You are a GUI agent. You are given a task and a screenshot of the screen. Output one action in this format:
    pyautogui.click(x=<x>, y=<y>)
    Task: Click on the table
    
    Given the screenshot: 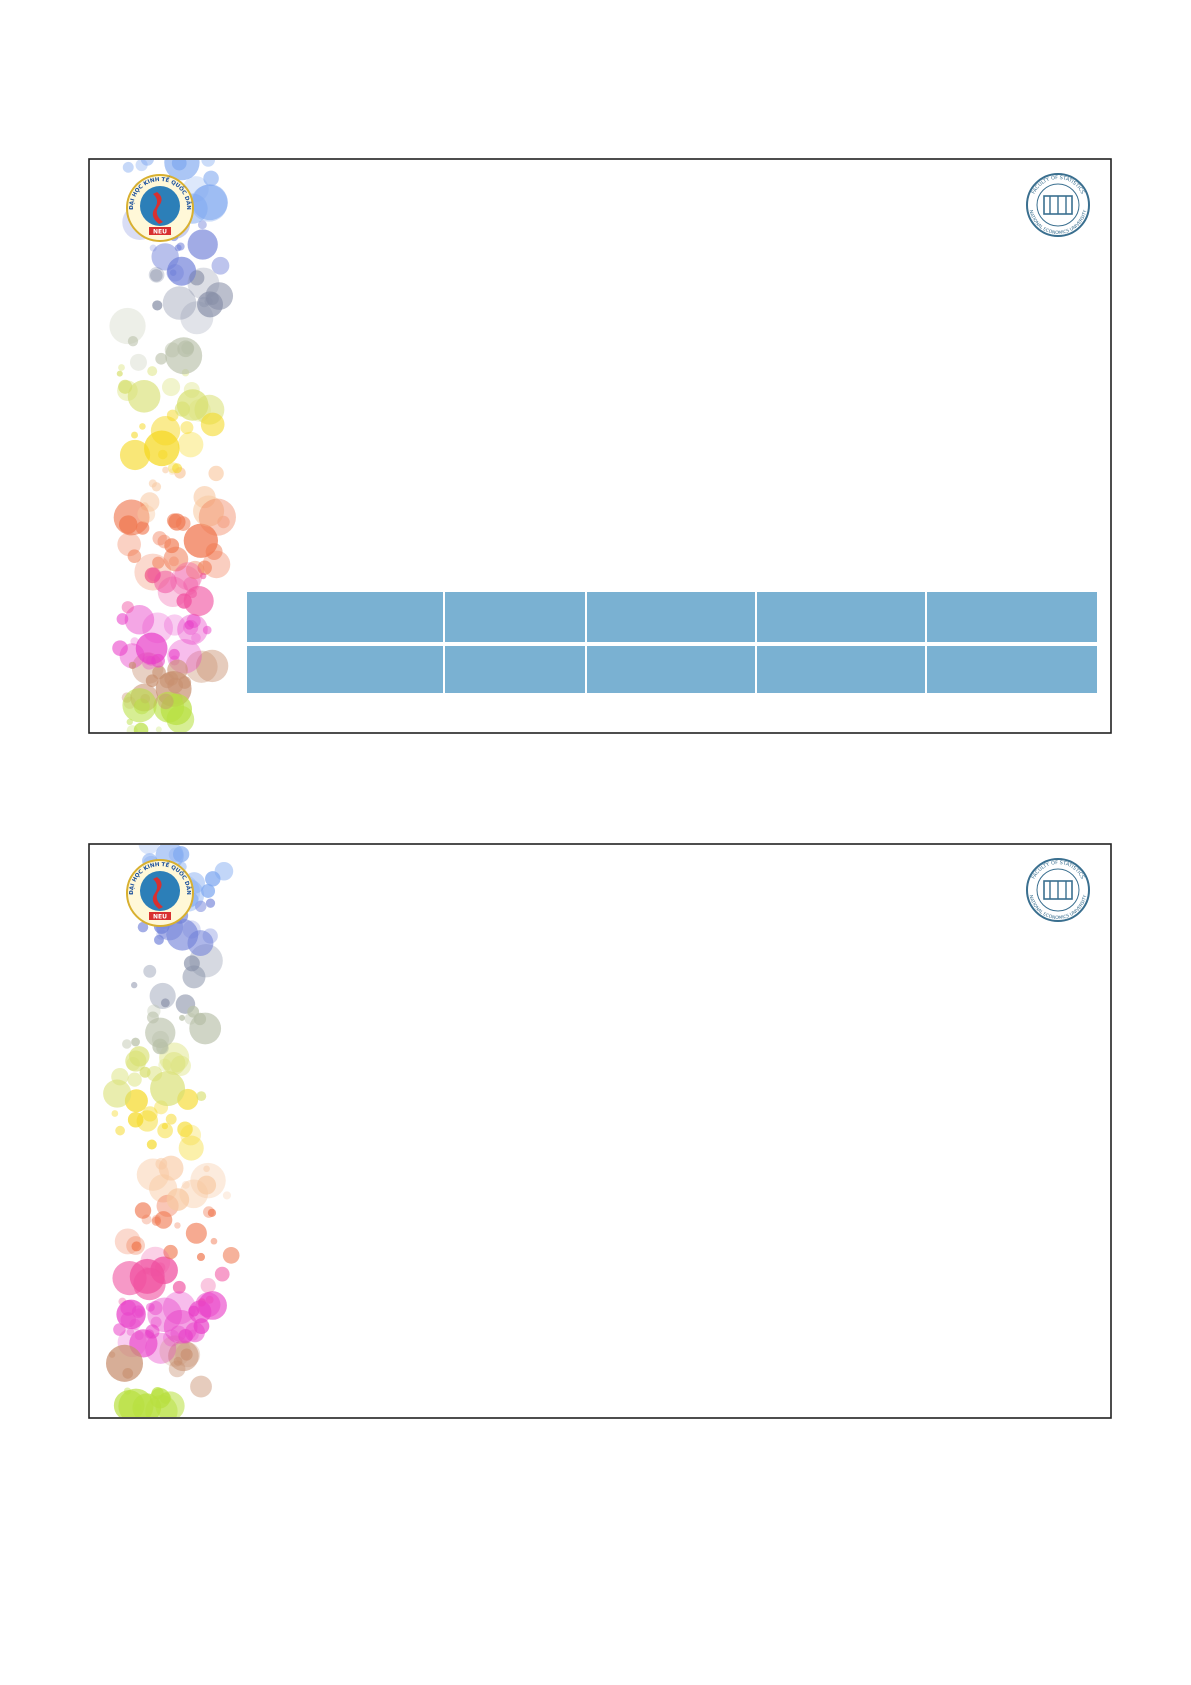 What is the action you would take?
    pyautogui.click(x=672, y=642)
    